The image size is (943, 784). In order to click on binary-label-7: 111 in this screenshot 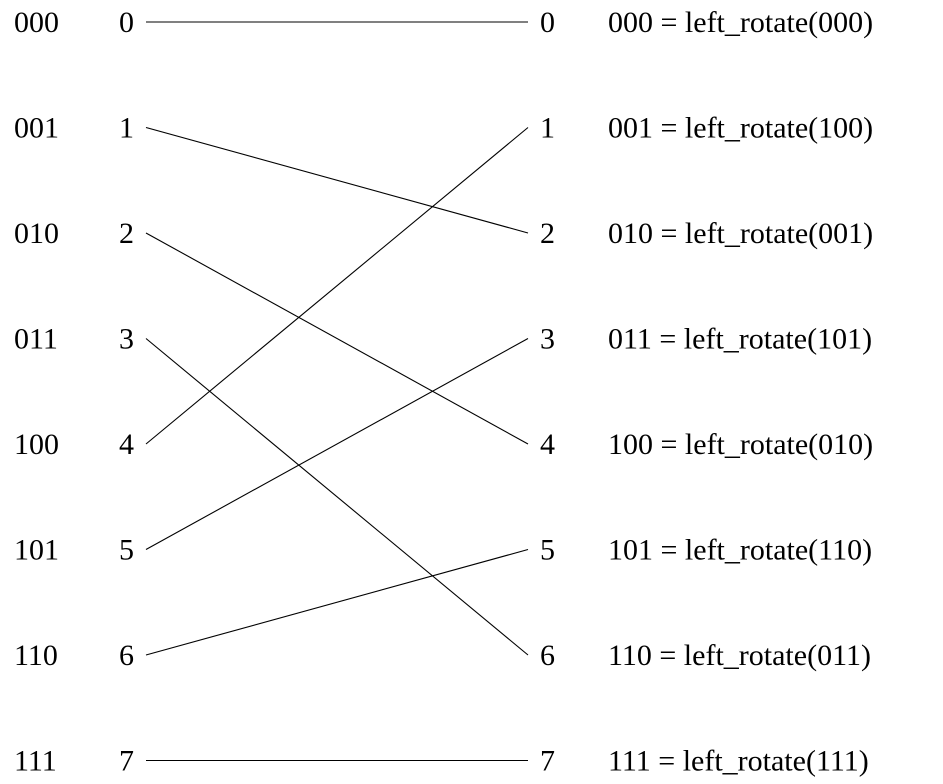, I will do `click(35, 761)`.